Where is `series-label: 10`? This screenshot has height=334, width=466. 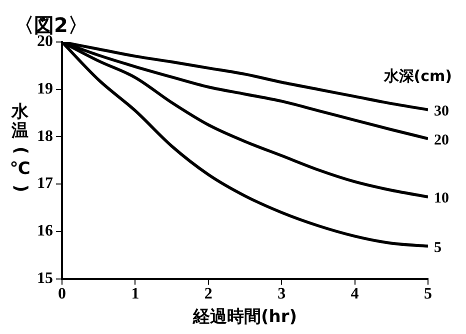 series-label: 10 is located at coordinates (441, 198).